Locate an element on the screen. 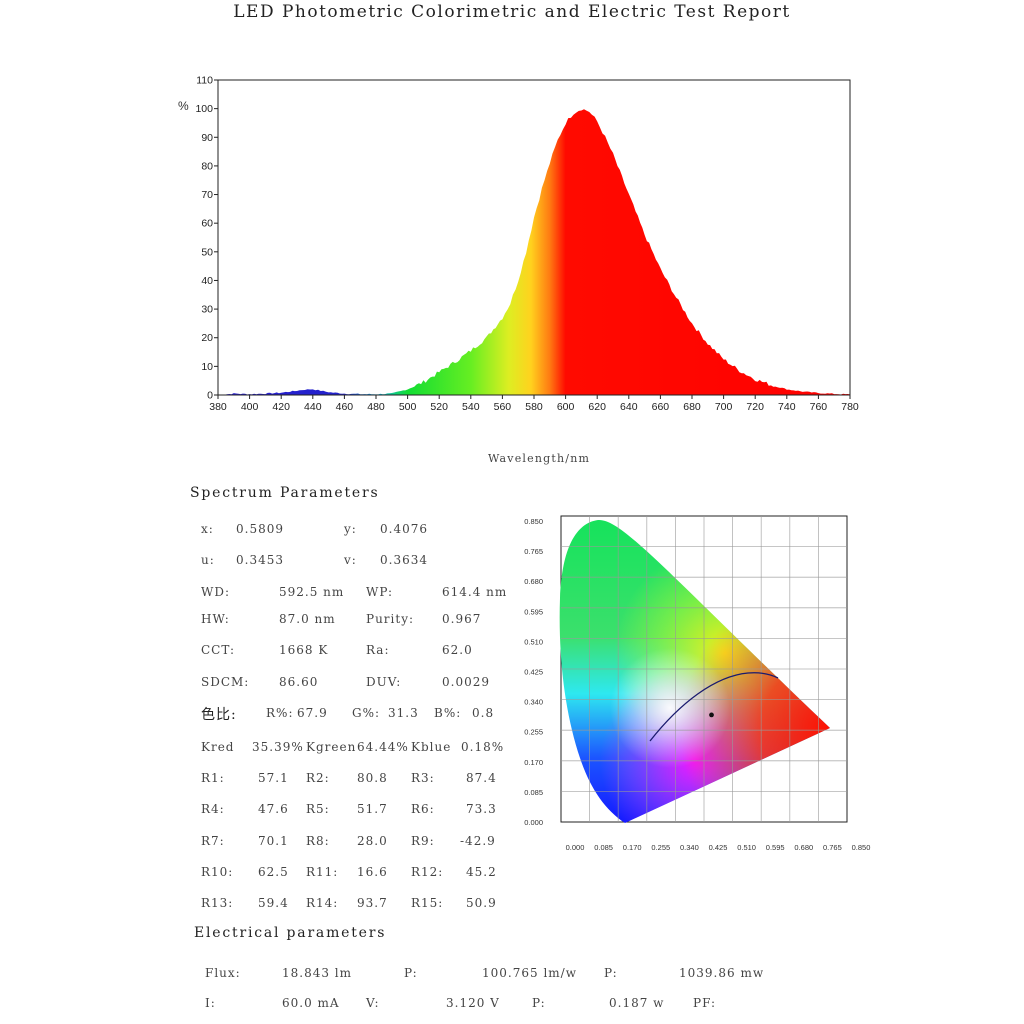 This screenshot has height=1024, width=1024. y-tick-label: 100 is located at coordinates (204, 109).